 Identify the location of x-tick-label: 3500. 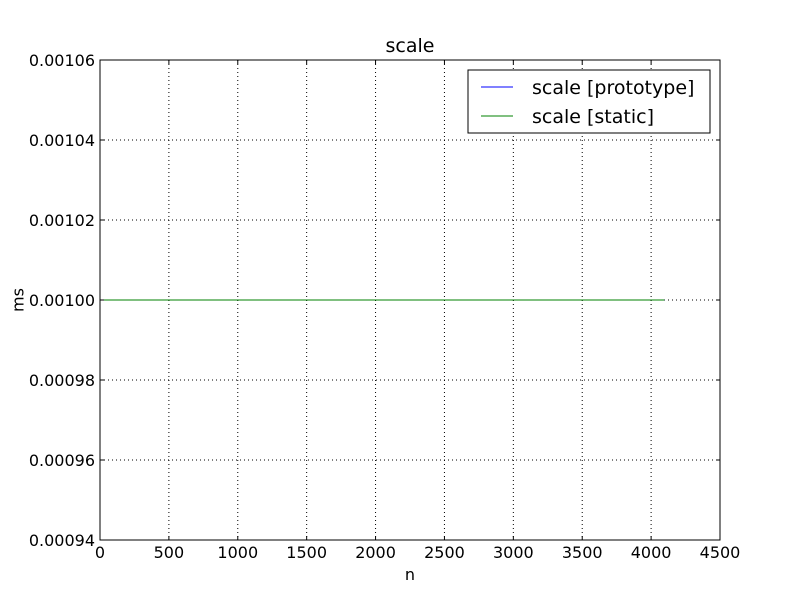
(582, 552).